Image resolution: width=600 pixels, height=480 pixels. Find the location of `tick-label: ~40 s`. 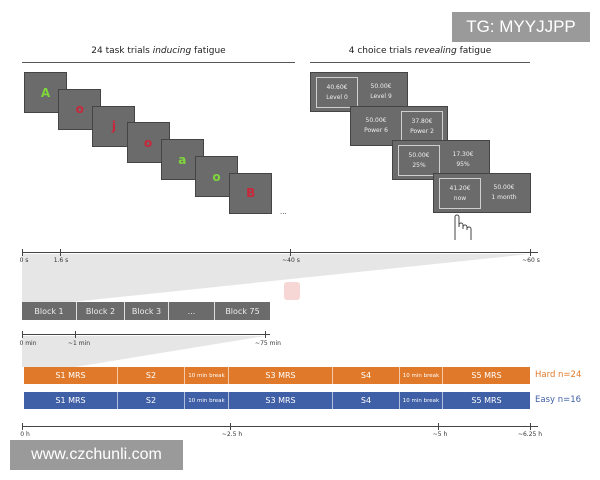

tick-label: ~40 s is located at coordinates (291, 260).